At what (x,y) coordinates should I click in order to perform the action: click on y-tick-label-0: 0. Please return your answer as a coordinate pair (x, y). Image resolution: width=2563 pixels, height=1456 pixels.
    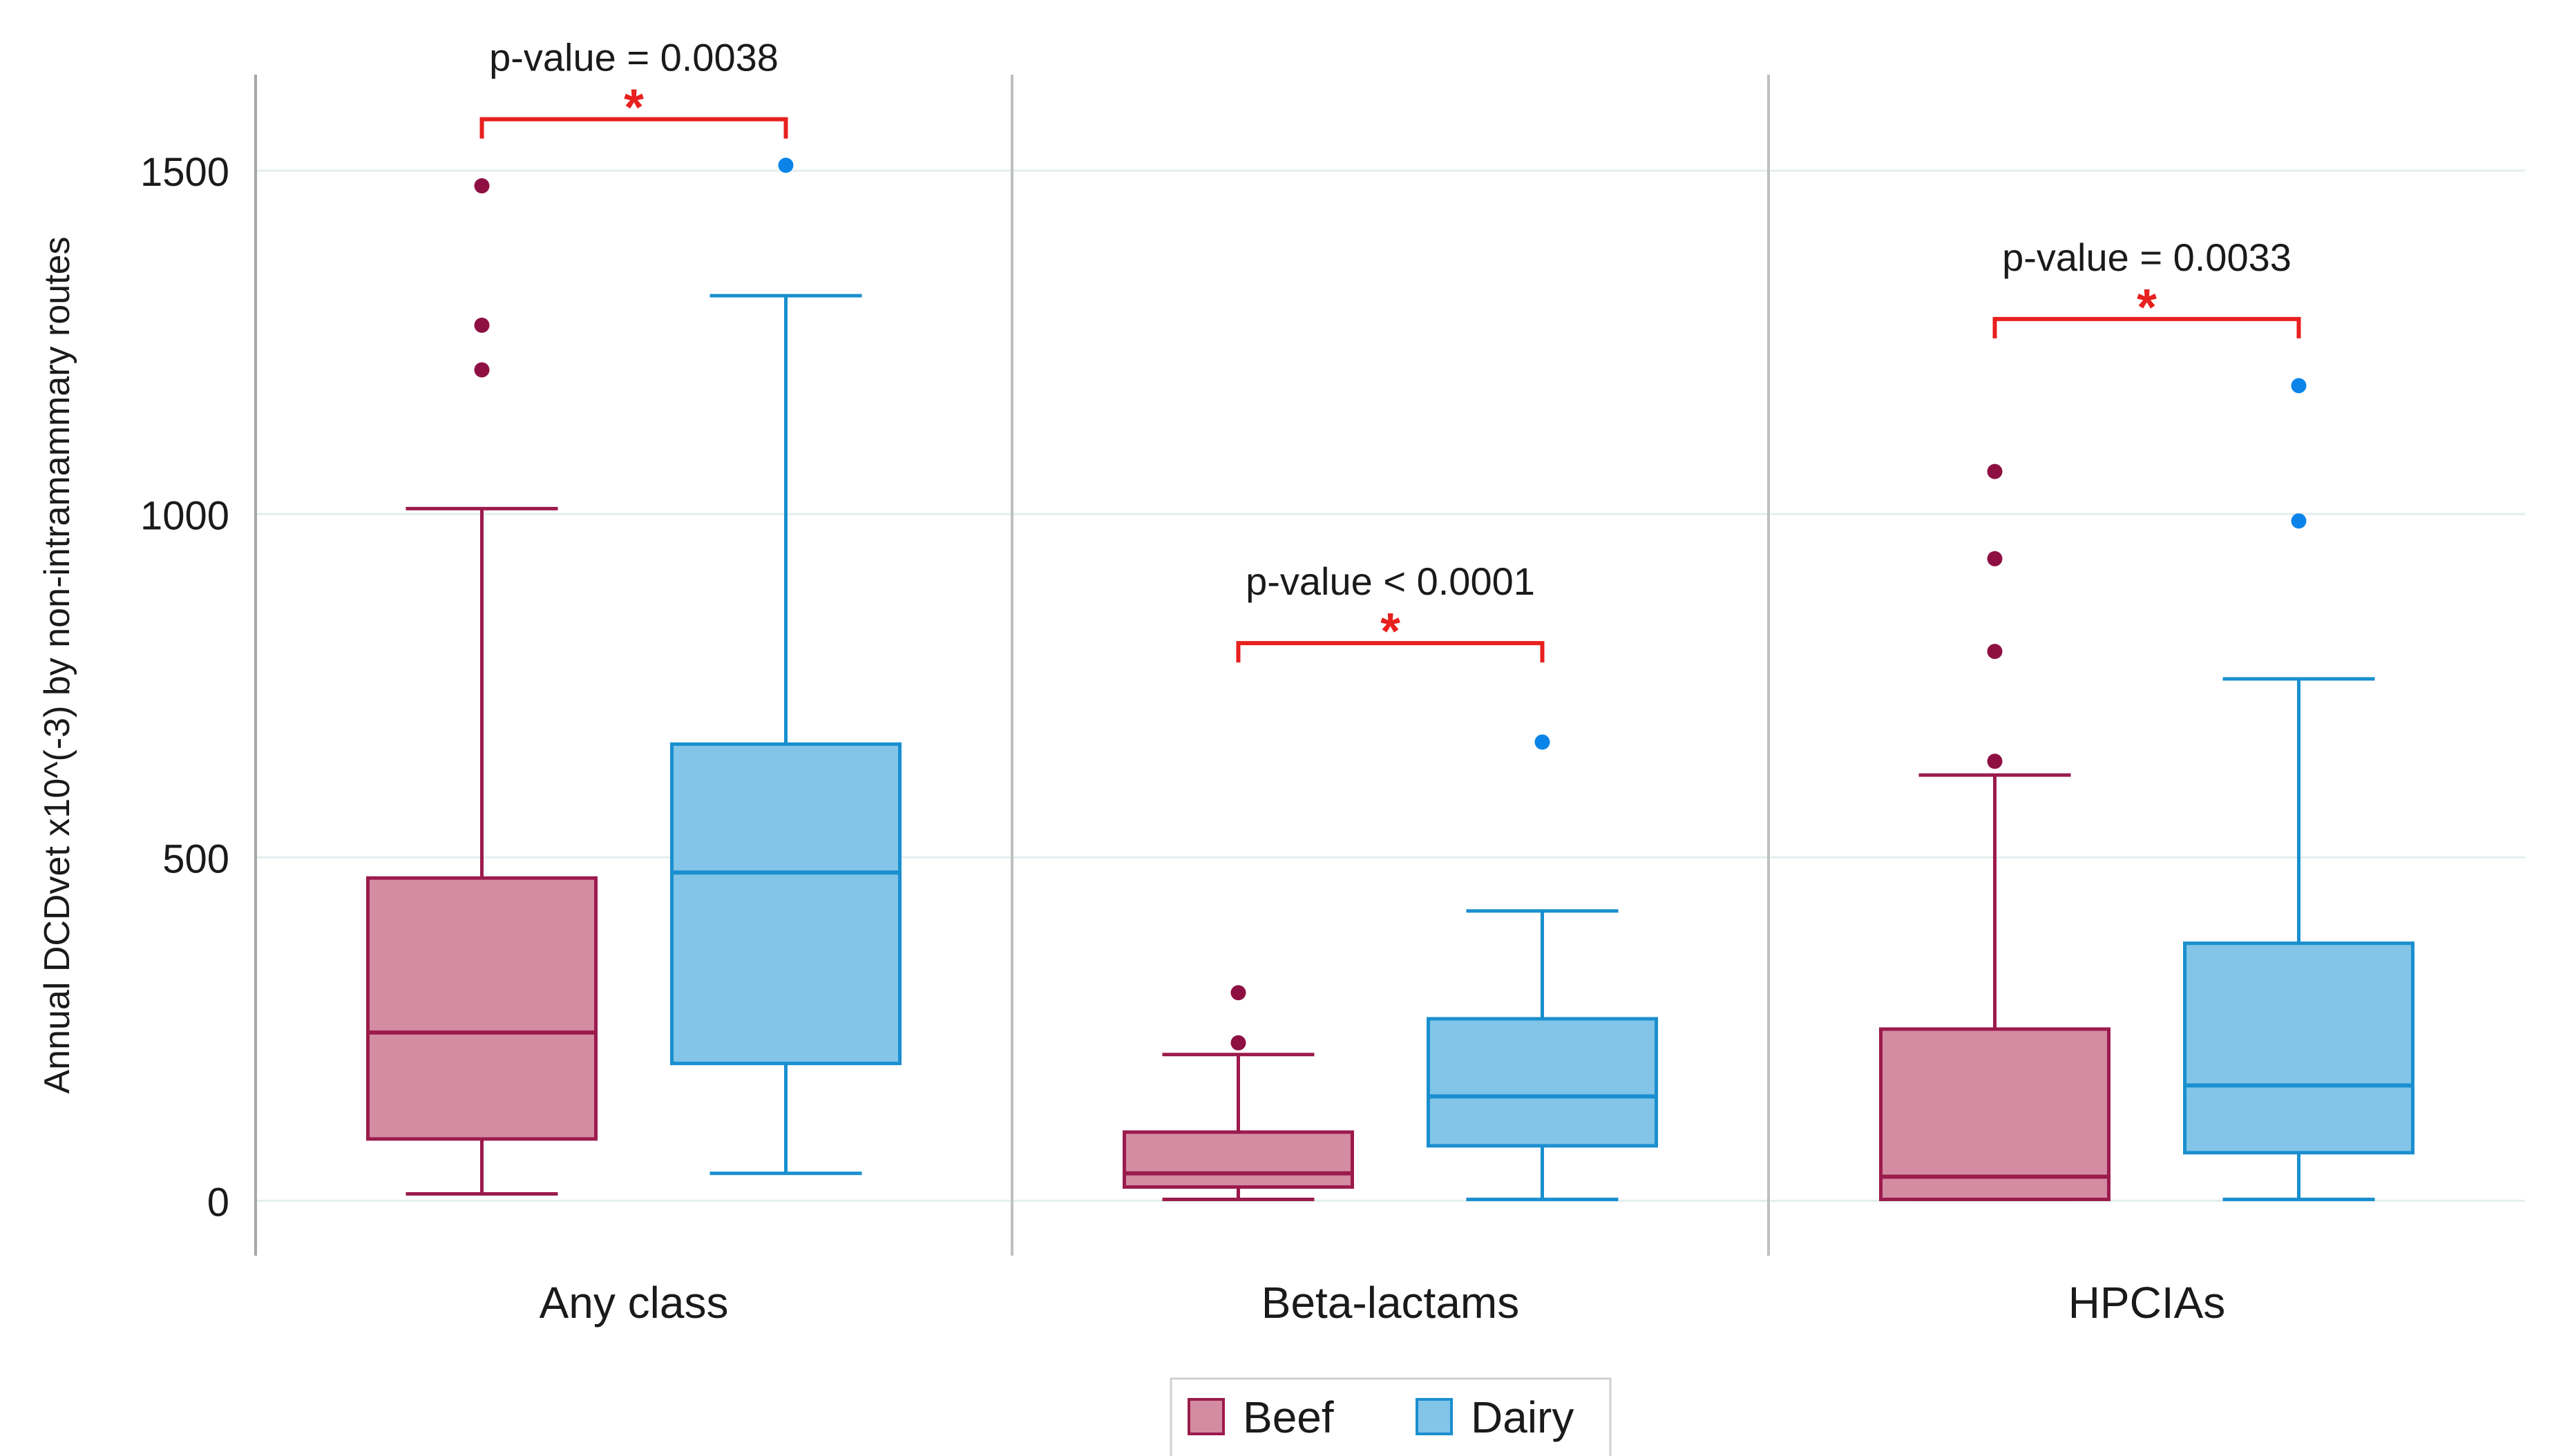
    Looking at the image, I should click on (218, 1202).